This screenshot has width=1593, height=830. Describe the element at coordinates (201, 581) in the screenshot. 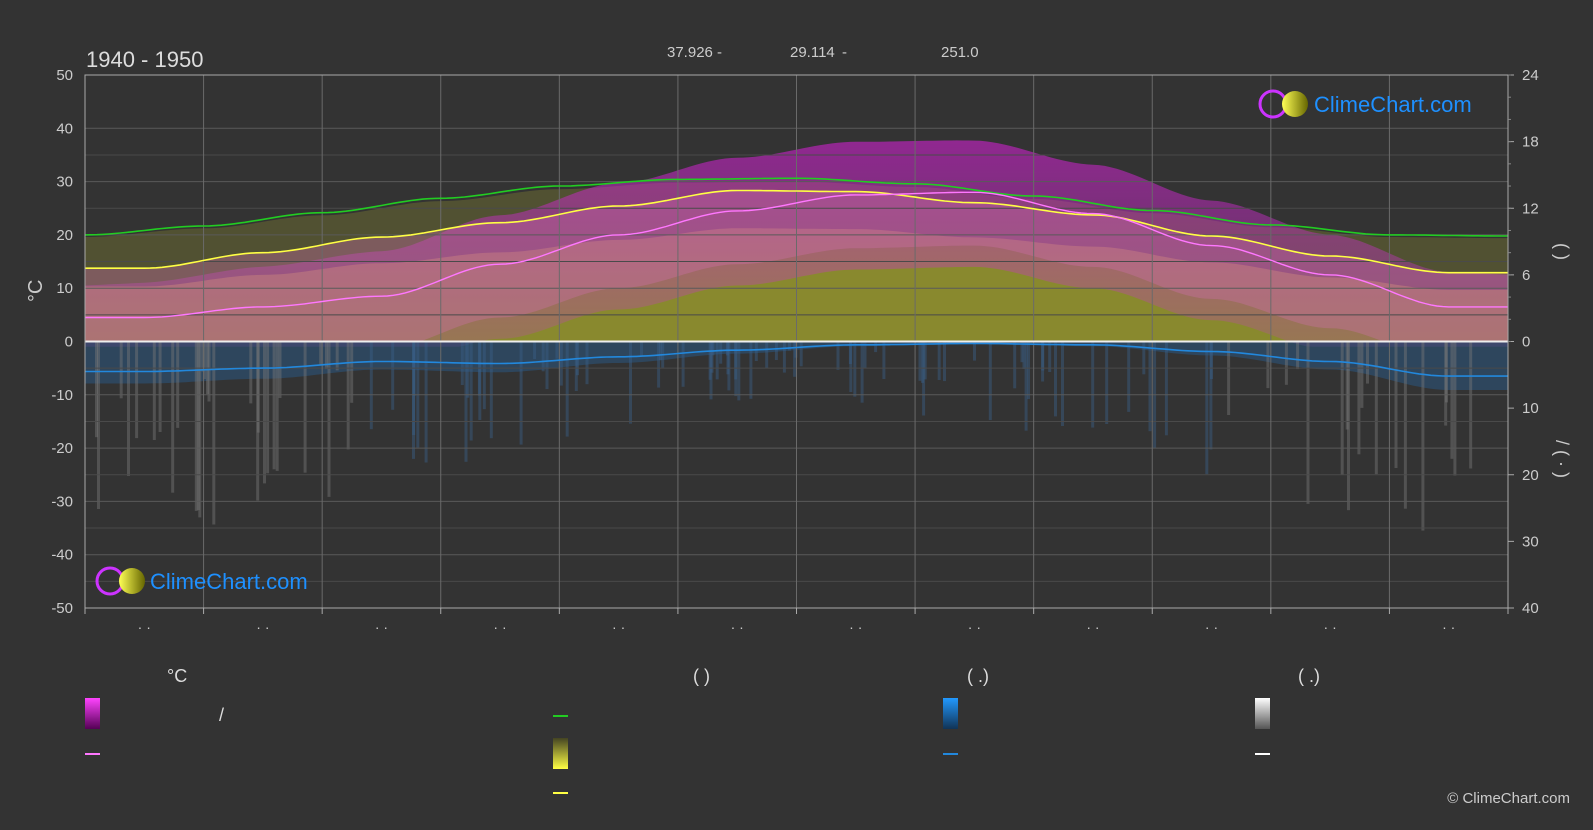

I see `brand-logo-bottom: ClimeChart.com` at that location.